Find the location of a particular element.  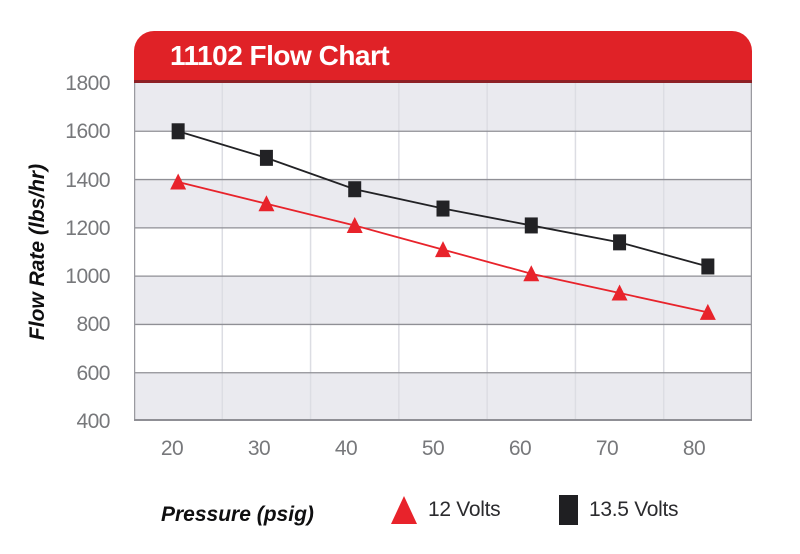

y-tick-label: 400 is located at coordinates (93, 421).